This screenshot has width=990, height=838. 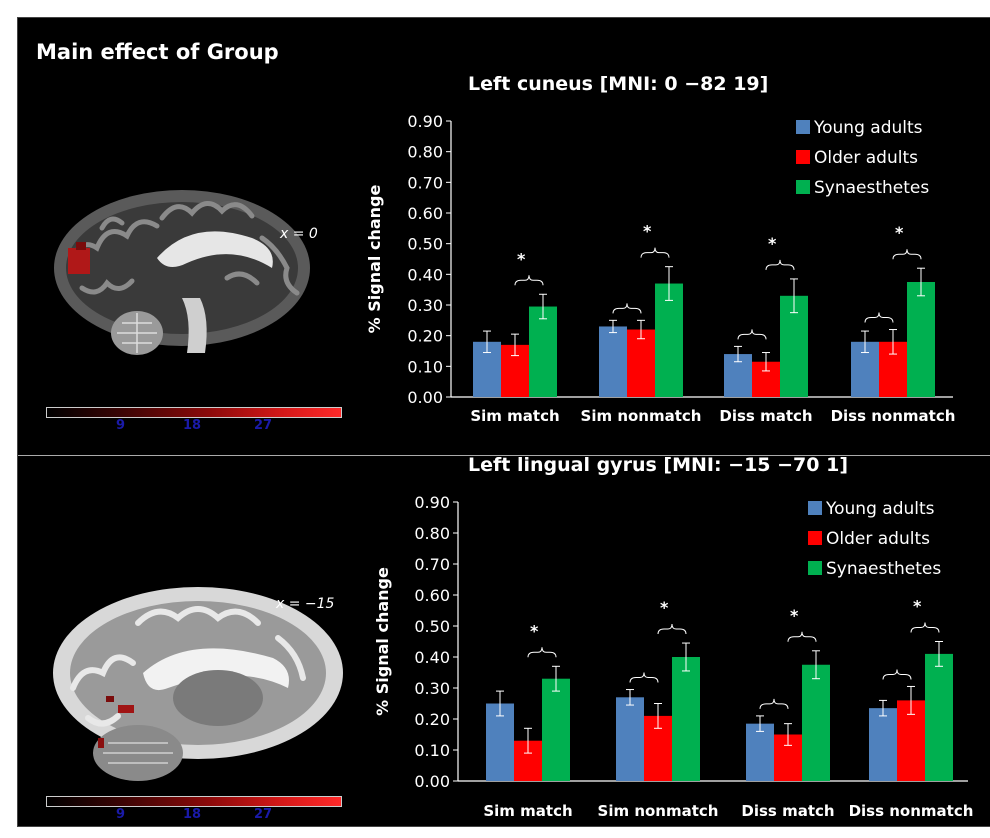 What do you see at coordinates (198, 684) in the screenshot?
I see `brain-slice-bottom` at bounding box center [198, 684].